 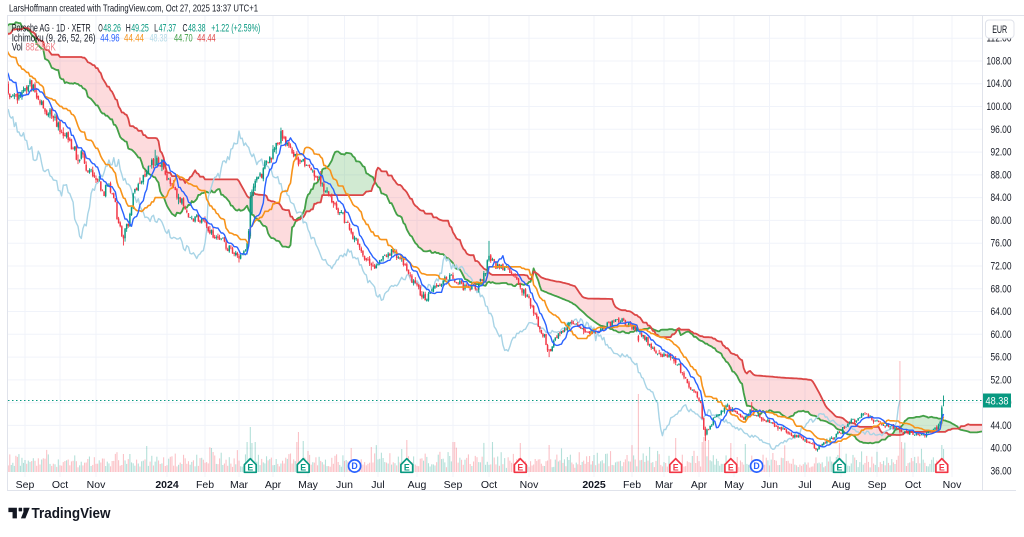 I want to click on svg-text: 44.70, so click(x=183, y=38).